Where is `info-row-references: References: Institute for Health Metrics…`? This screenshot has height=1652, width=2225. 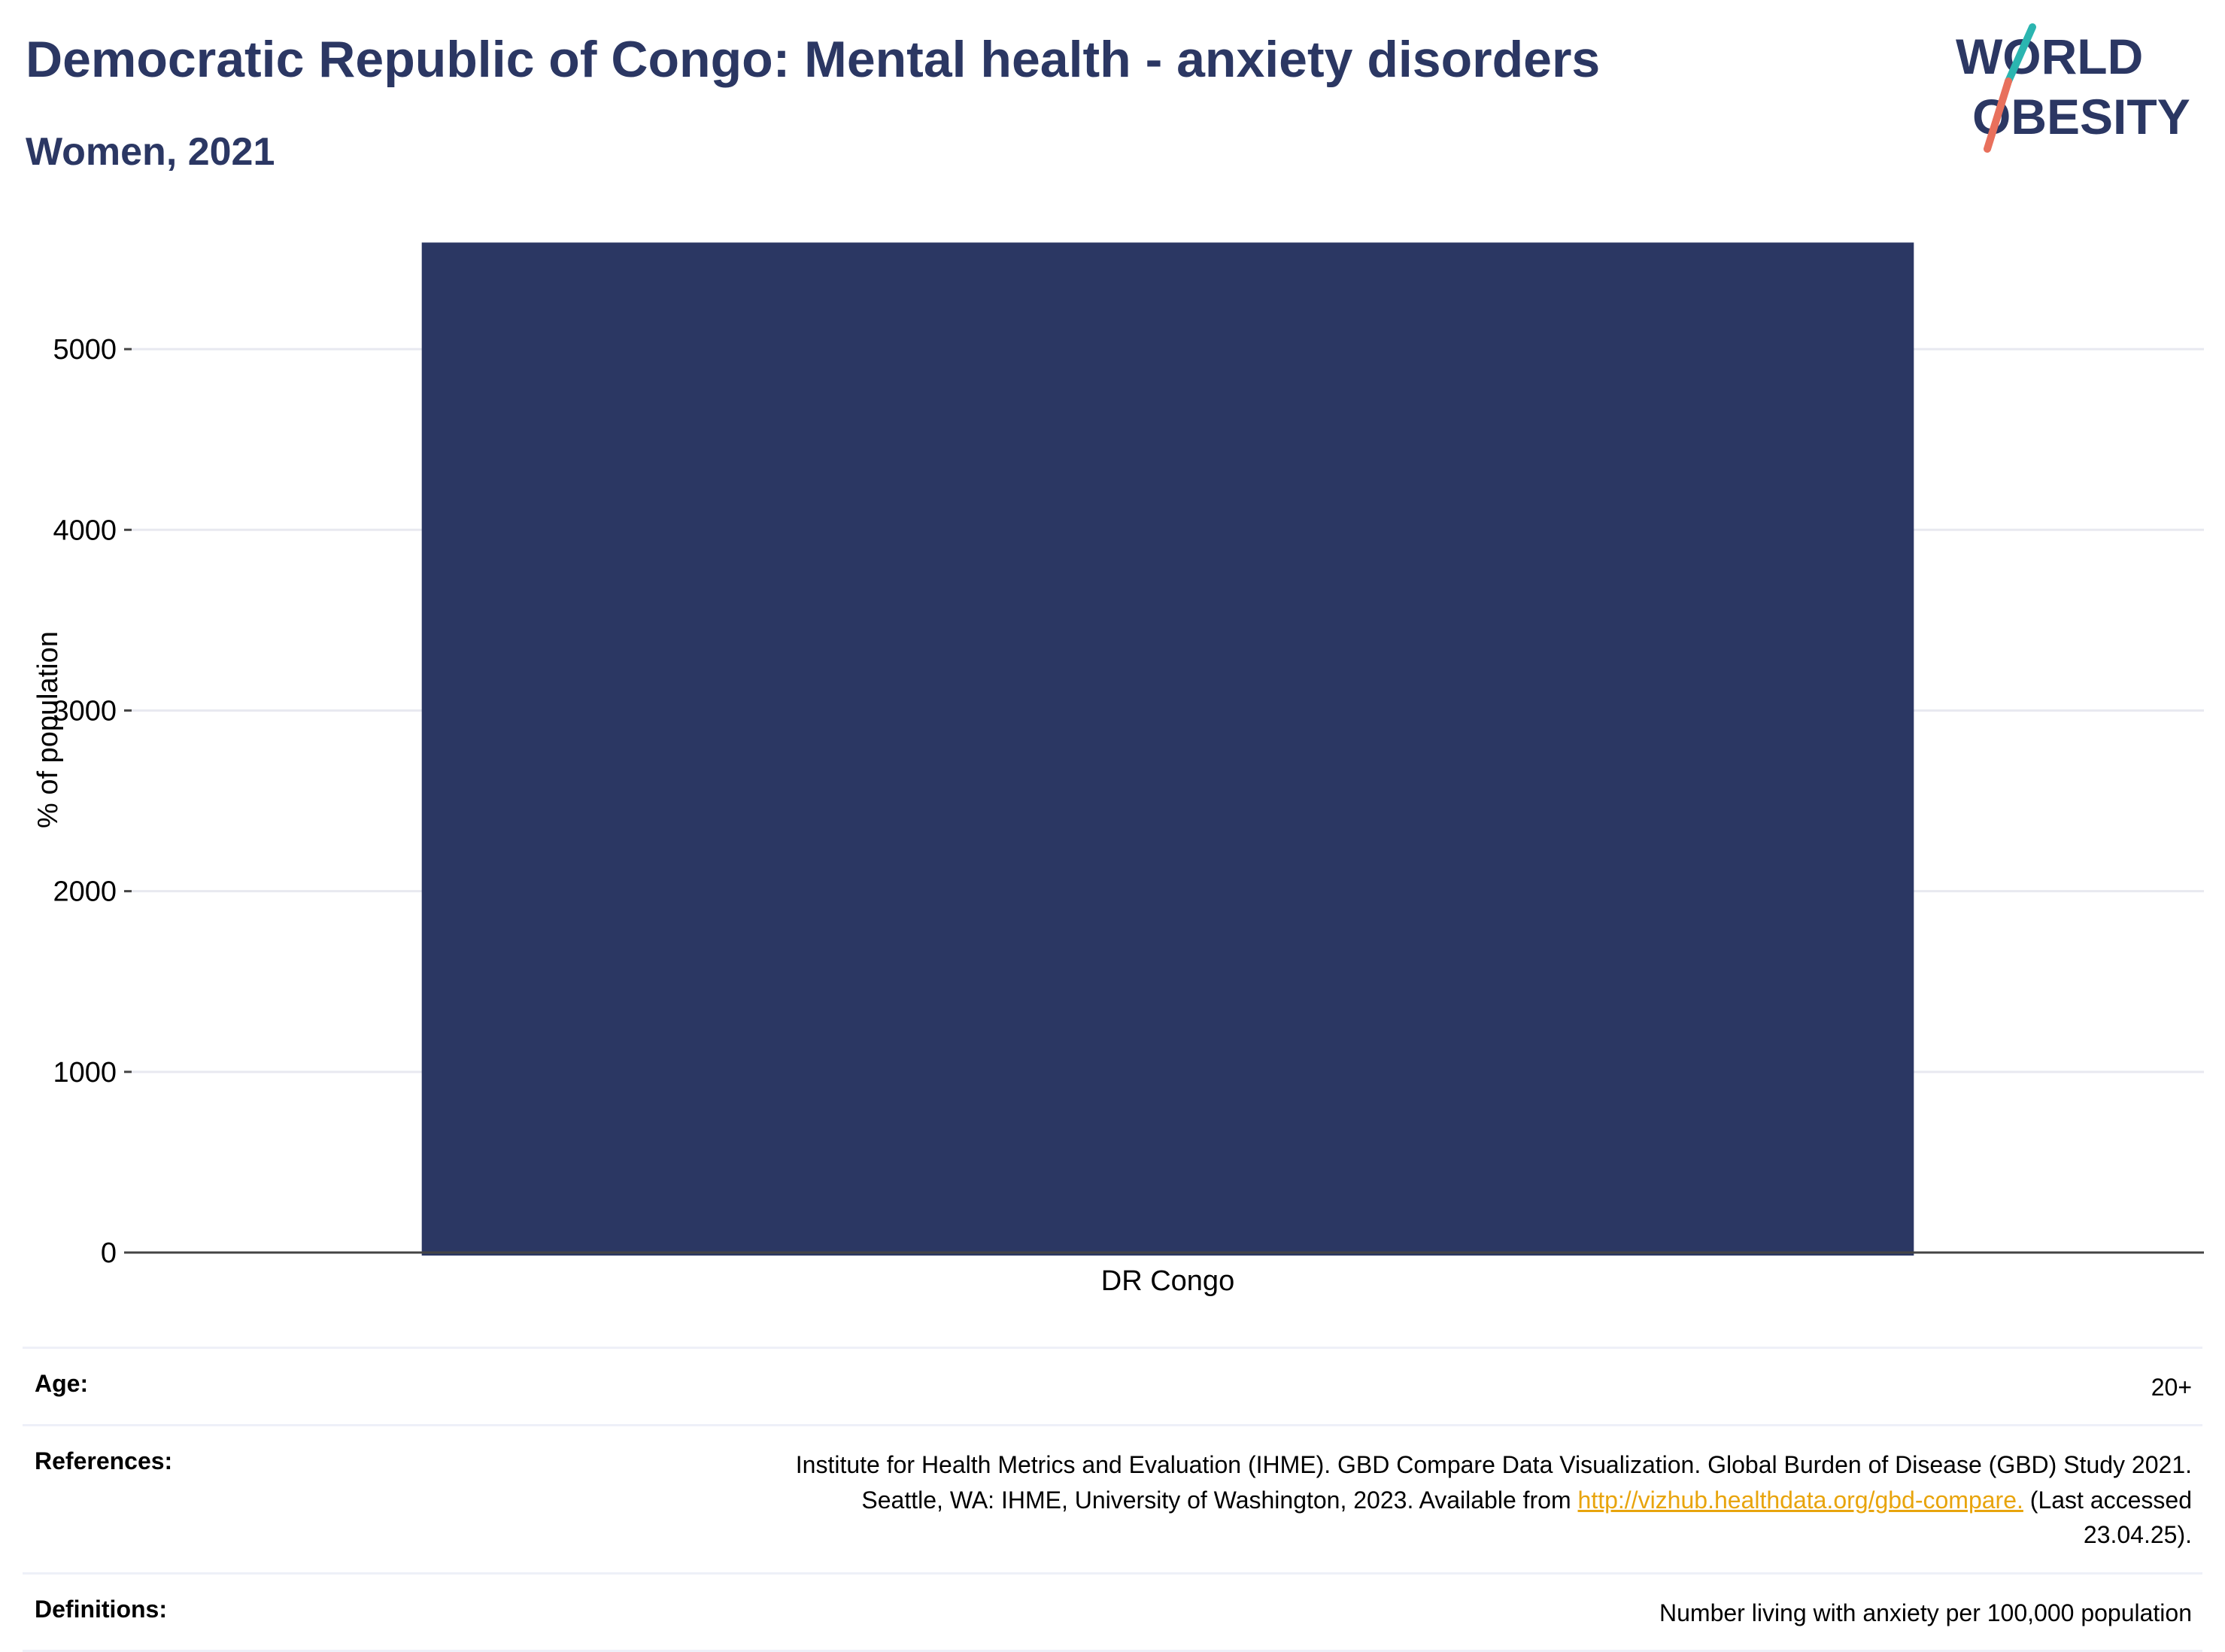 info-row-references: References: Institute for Health Metrics… is located at coordinates (1113, 1498).